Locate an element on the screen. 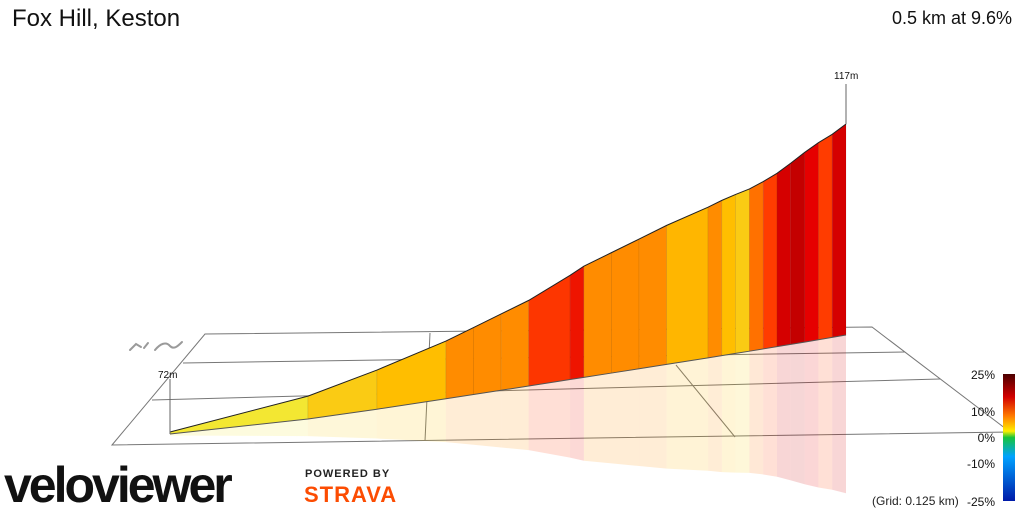 The height and width of the screenshot is (516, 1024). direction-icon is located at coordinates (156, 346).